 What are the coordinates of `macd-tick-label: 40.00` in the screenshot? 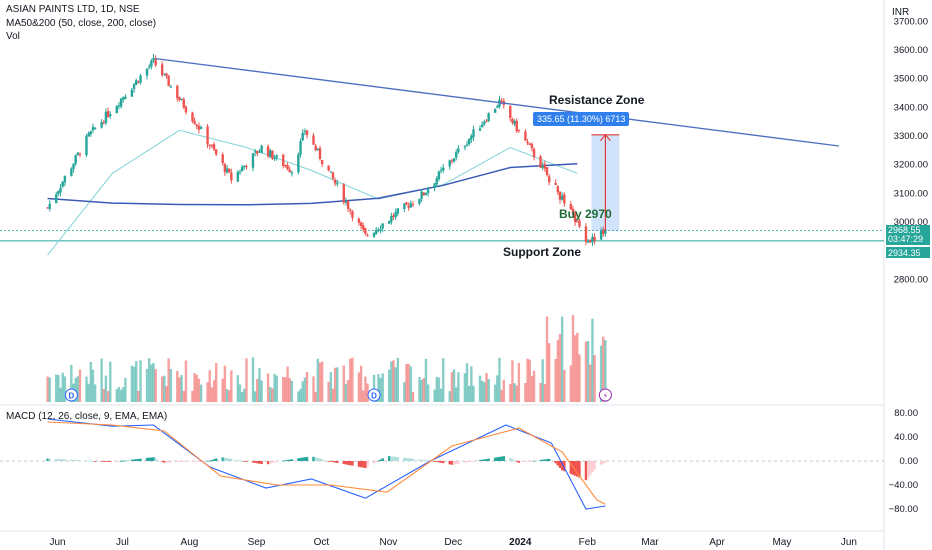 It's located at (906, 437).